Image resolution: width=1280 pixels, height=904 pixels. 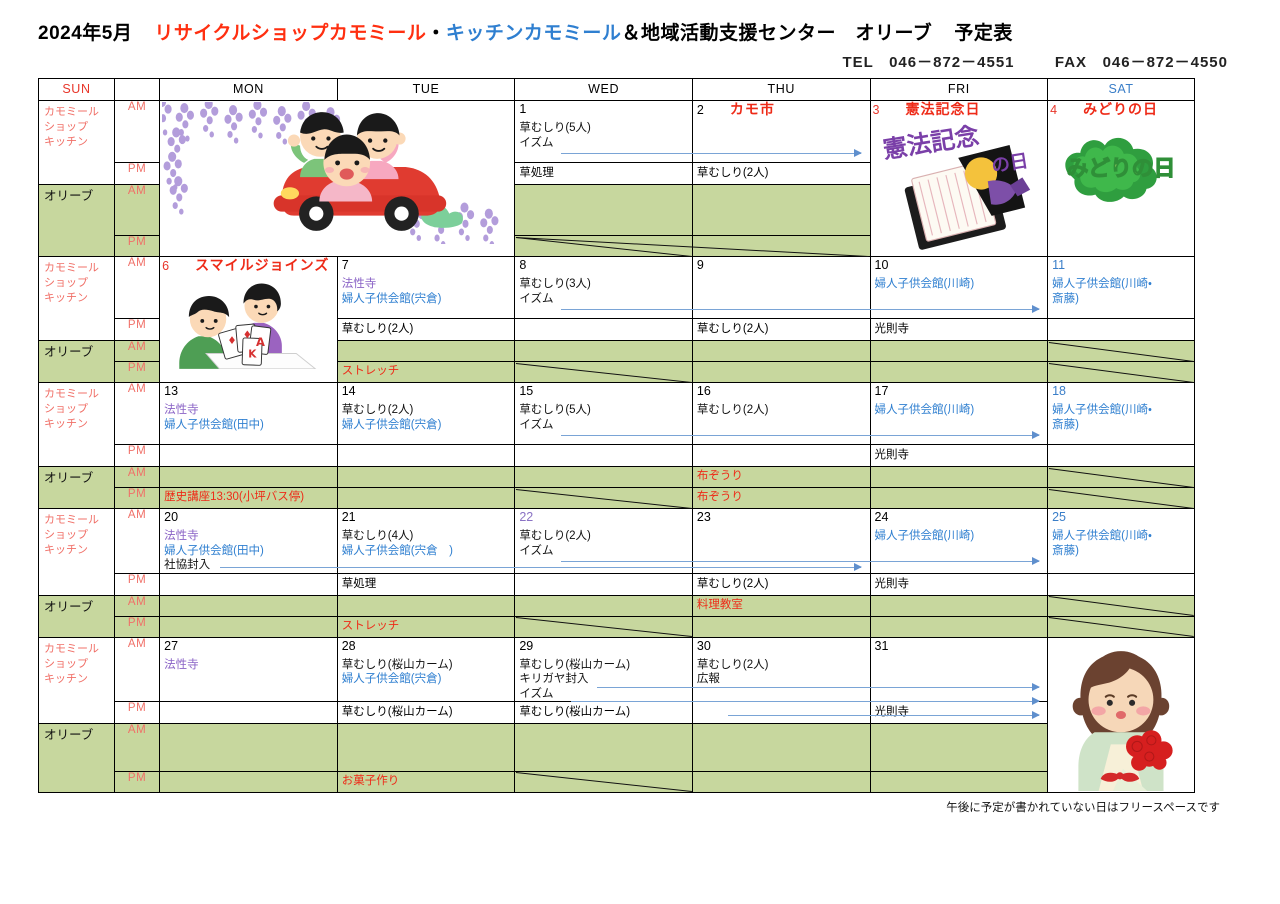 I want to click on day-cell: 1 草むしり(5人) イズム, so click(x=603, y=131).